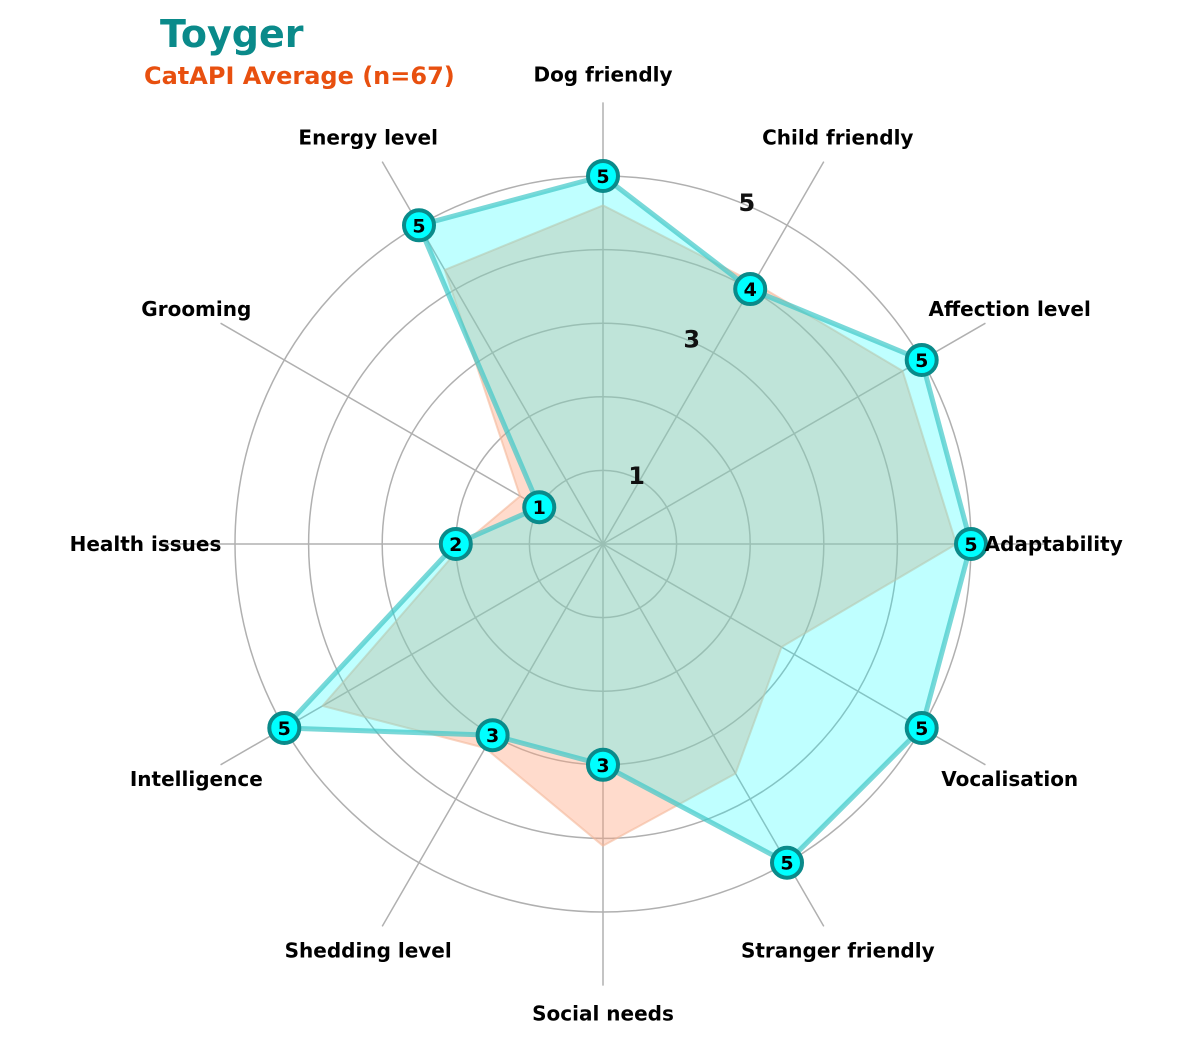 Image resolution: width=1200 pixels, height=1050 pixels. What do you see at coordinates (691, 339) in the screenshot?
I see `ring-tick-label: 3` at bounding box center [691, 339].